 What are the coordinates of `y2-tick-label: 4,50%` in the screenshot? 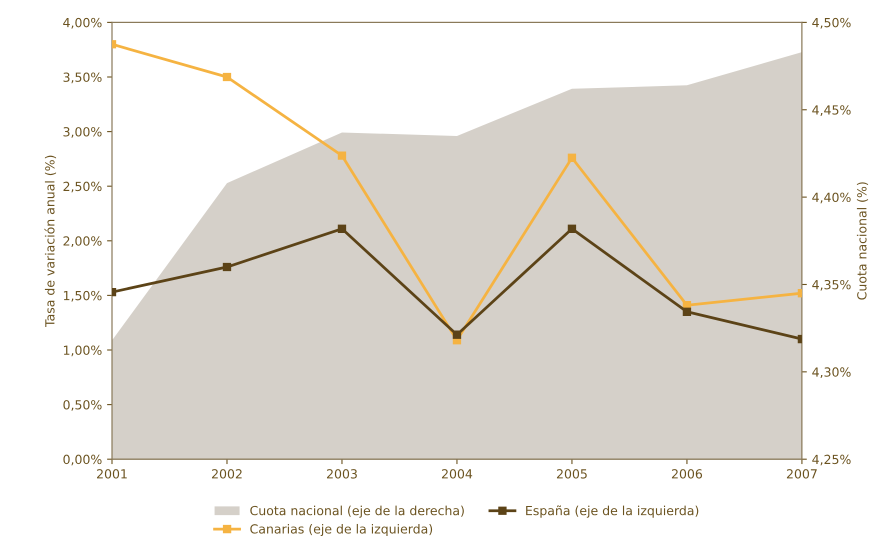 It's located at (831, 23).